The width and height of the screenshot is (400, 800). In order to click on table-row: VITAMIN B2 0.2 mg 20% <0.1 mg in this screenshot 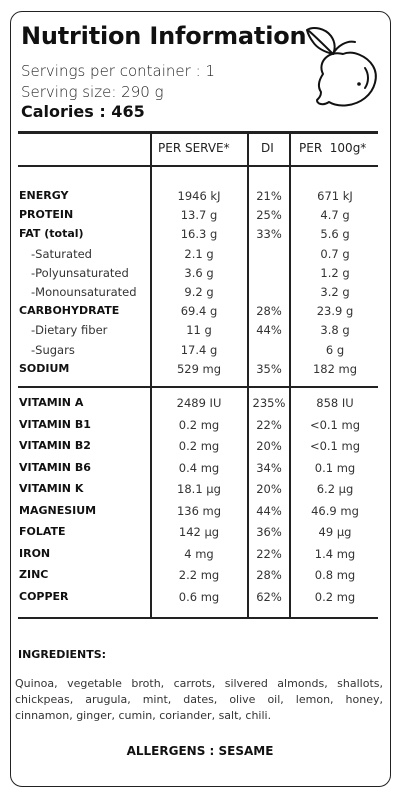, I will do `click(200, 449)`.